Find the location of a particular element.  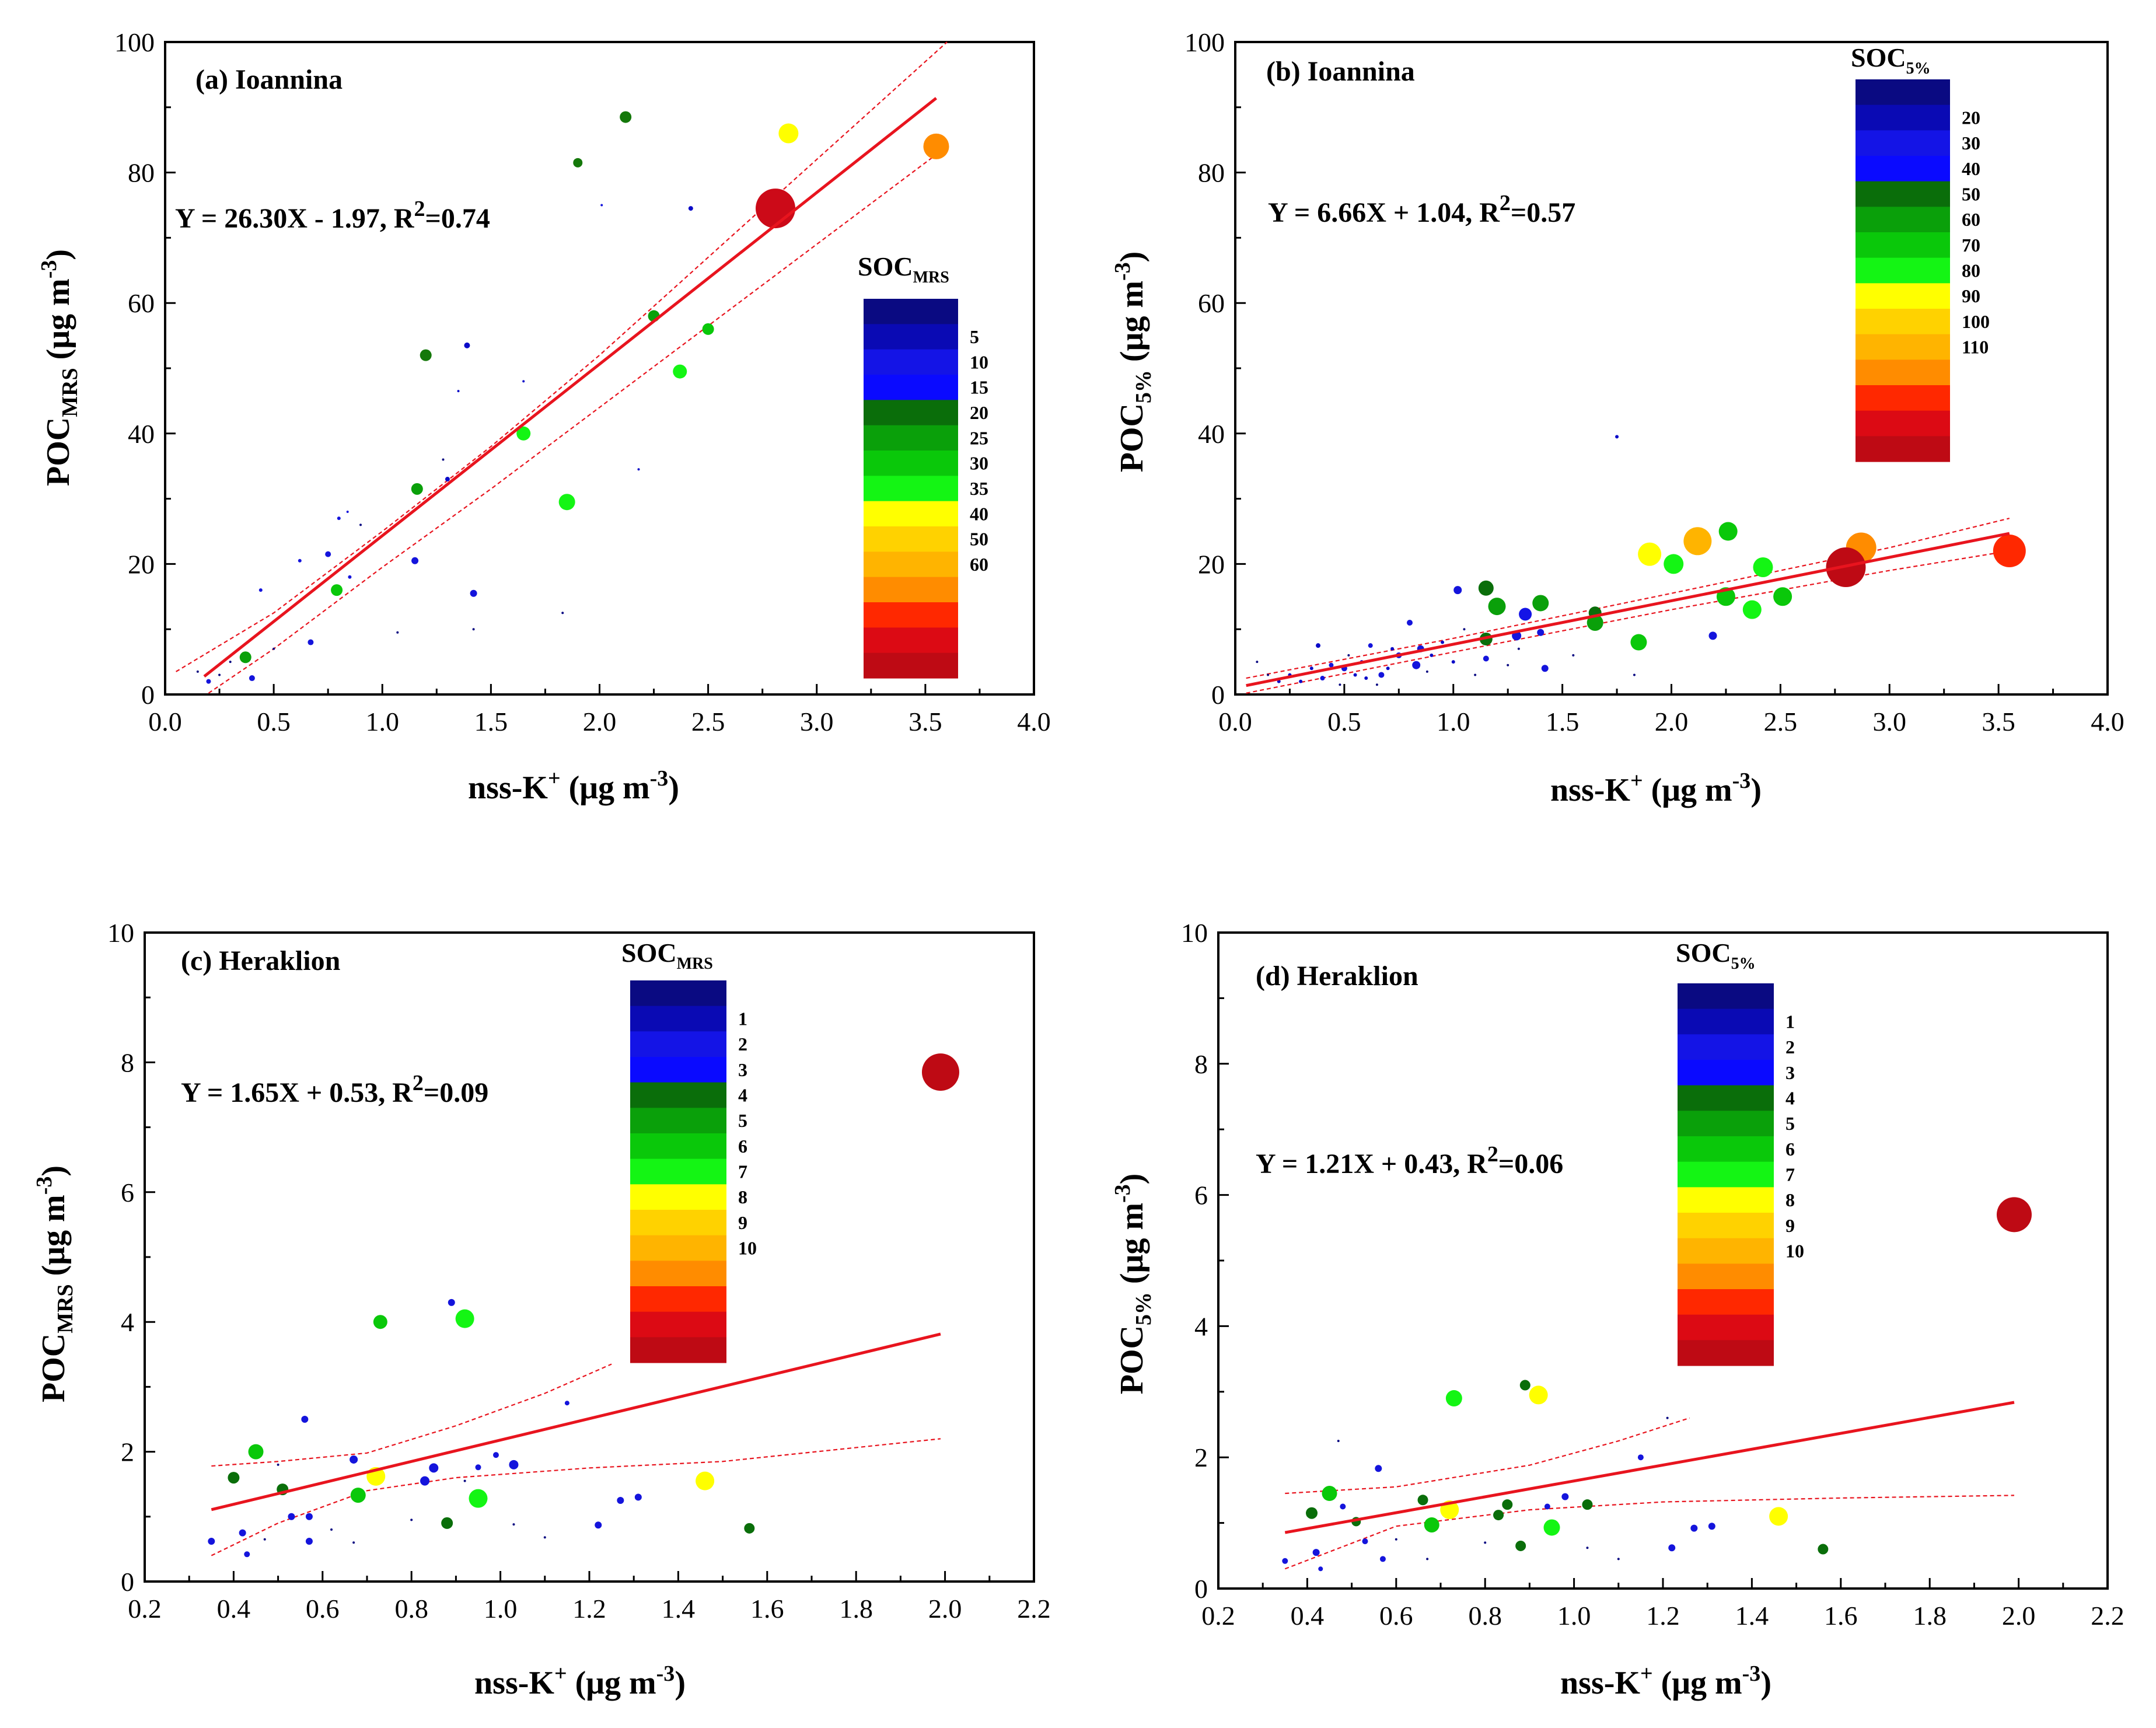

y-tick-label: 8 is located at coordinates (127, 1062).